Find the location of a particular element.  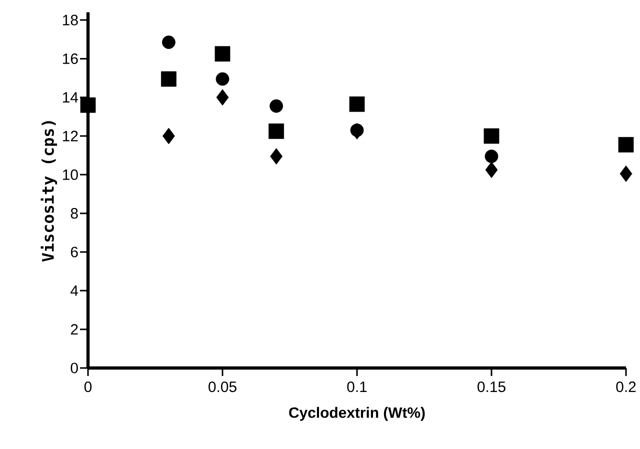

x-tick-label: 0 is located at coordinates (88, 387).